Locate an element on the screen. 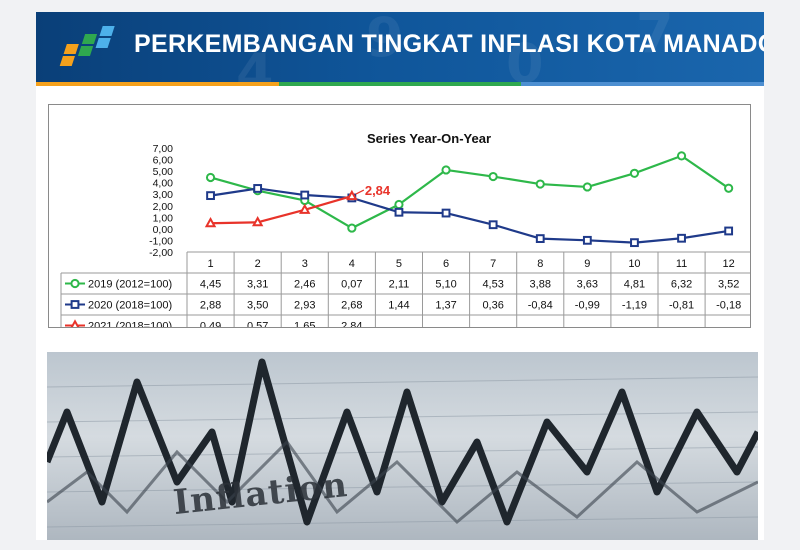  y-tick-label: 6,00 is located at coordinates (163, 161).